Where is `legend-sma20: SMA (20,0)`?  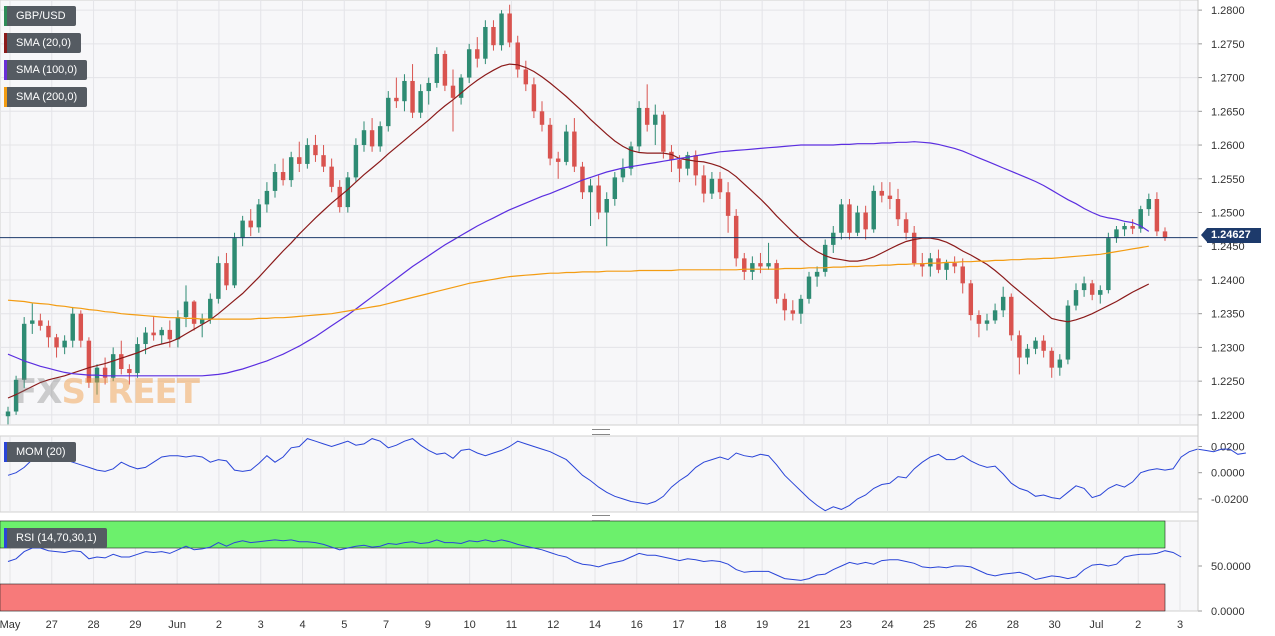 legend-sma20: SMA (20,0) is located at coordinates (43, 43).